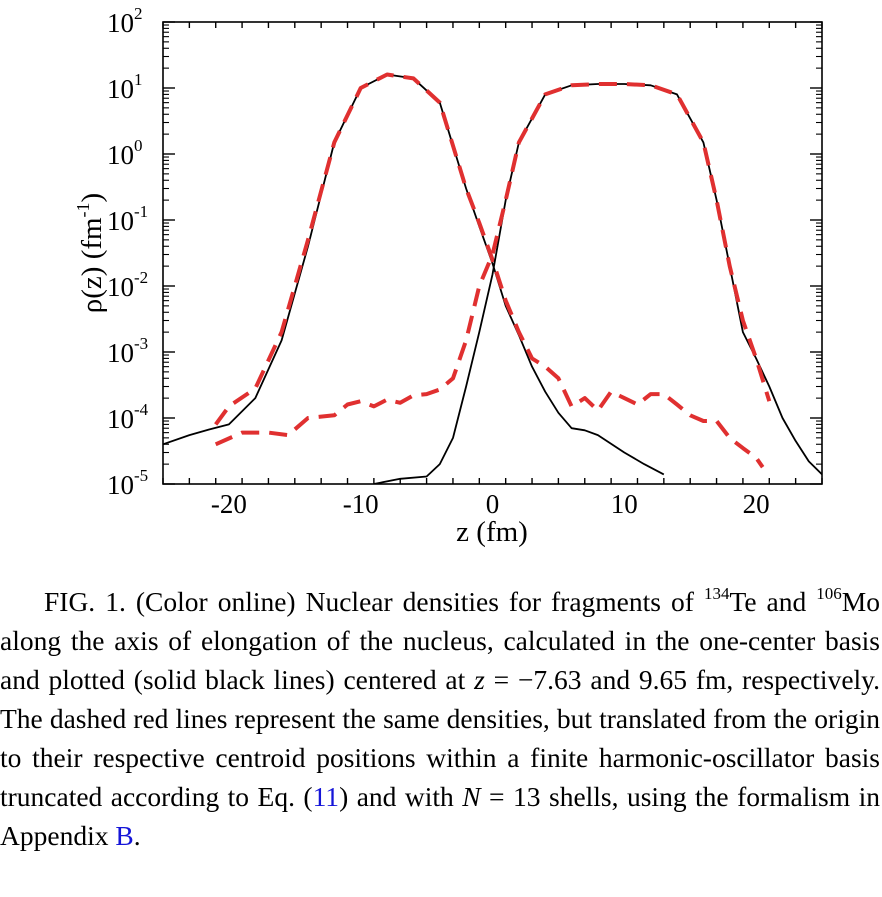 This screenshot has width=882, height=897. Describe the element at coordinates (471, 796) in the screenshot. I see `n-symbol: N` at that location.